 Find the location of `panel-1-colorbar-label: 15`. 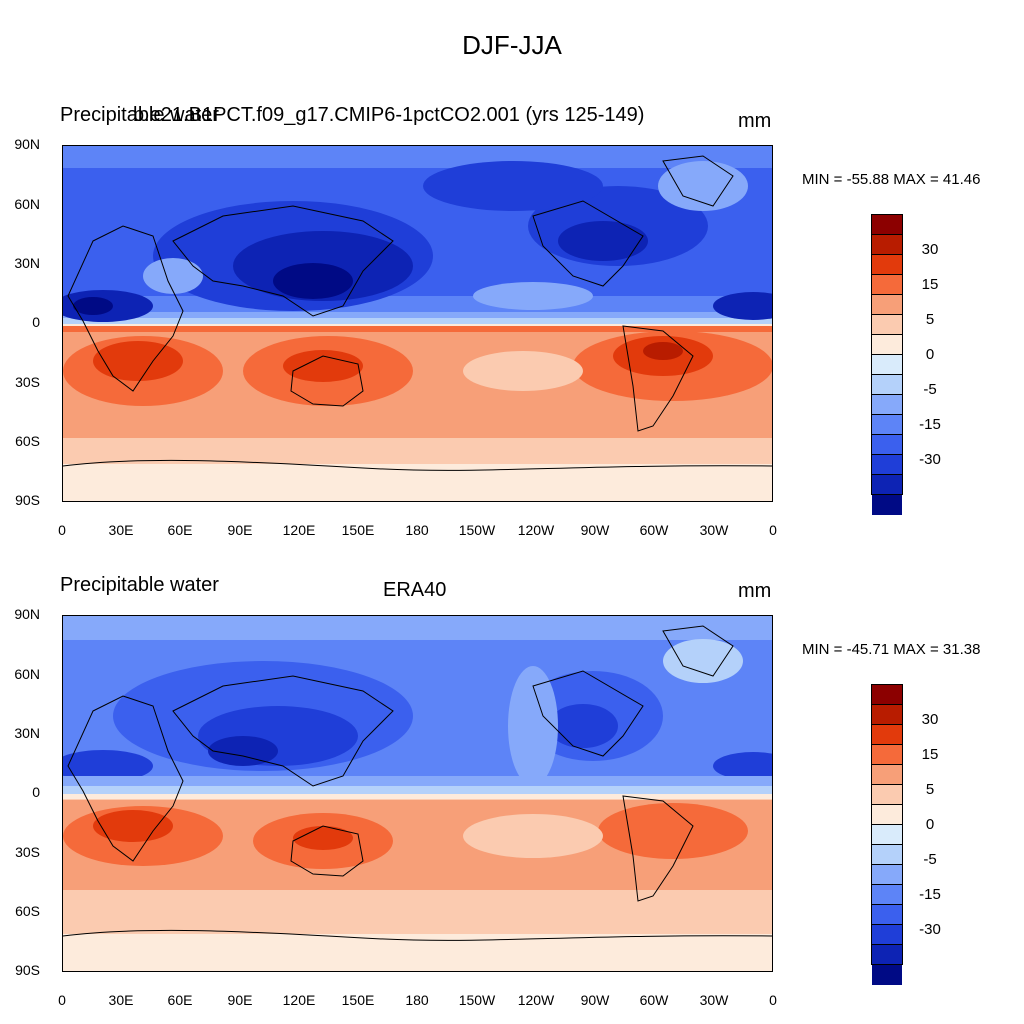

panel-1-colorbar-label: 15 is located at coordinates (930, 284).